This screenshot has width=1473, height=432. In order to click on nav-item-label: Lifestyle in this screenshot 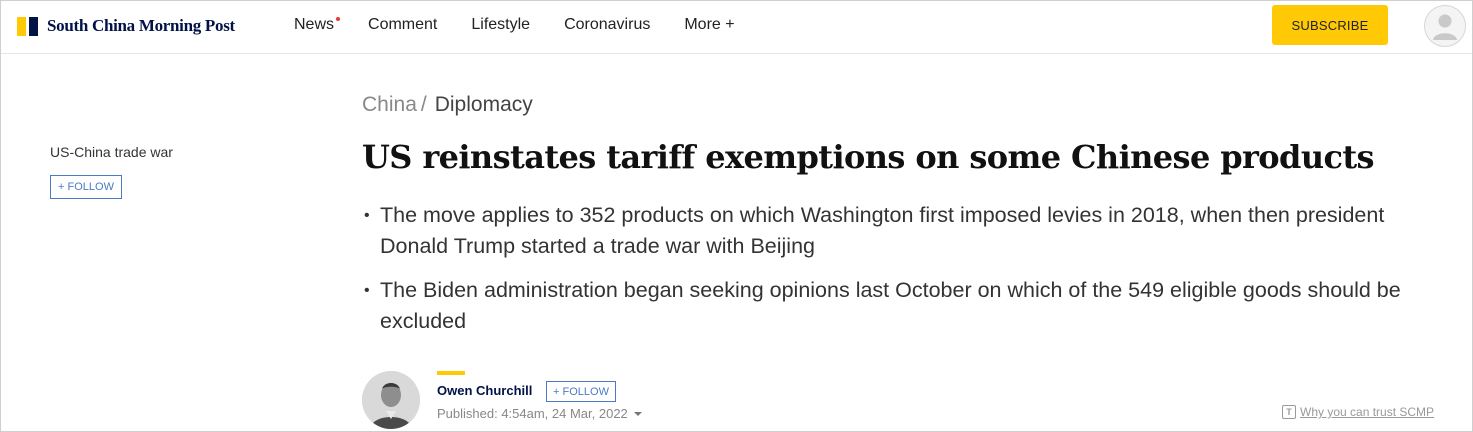, I will do `click(501, 24)`.